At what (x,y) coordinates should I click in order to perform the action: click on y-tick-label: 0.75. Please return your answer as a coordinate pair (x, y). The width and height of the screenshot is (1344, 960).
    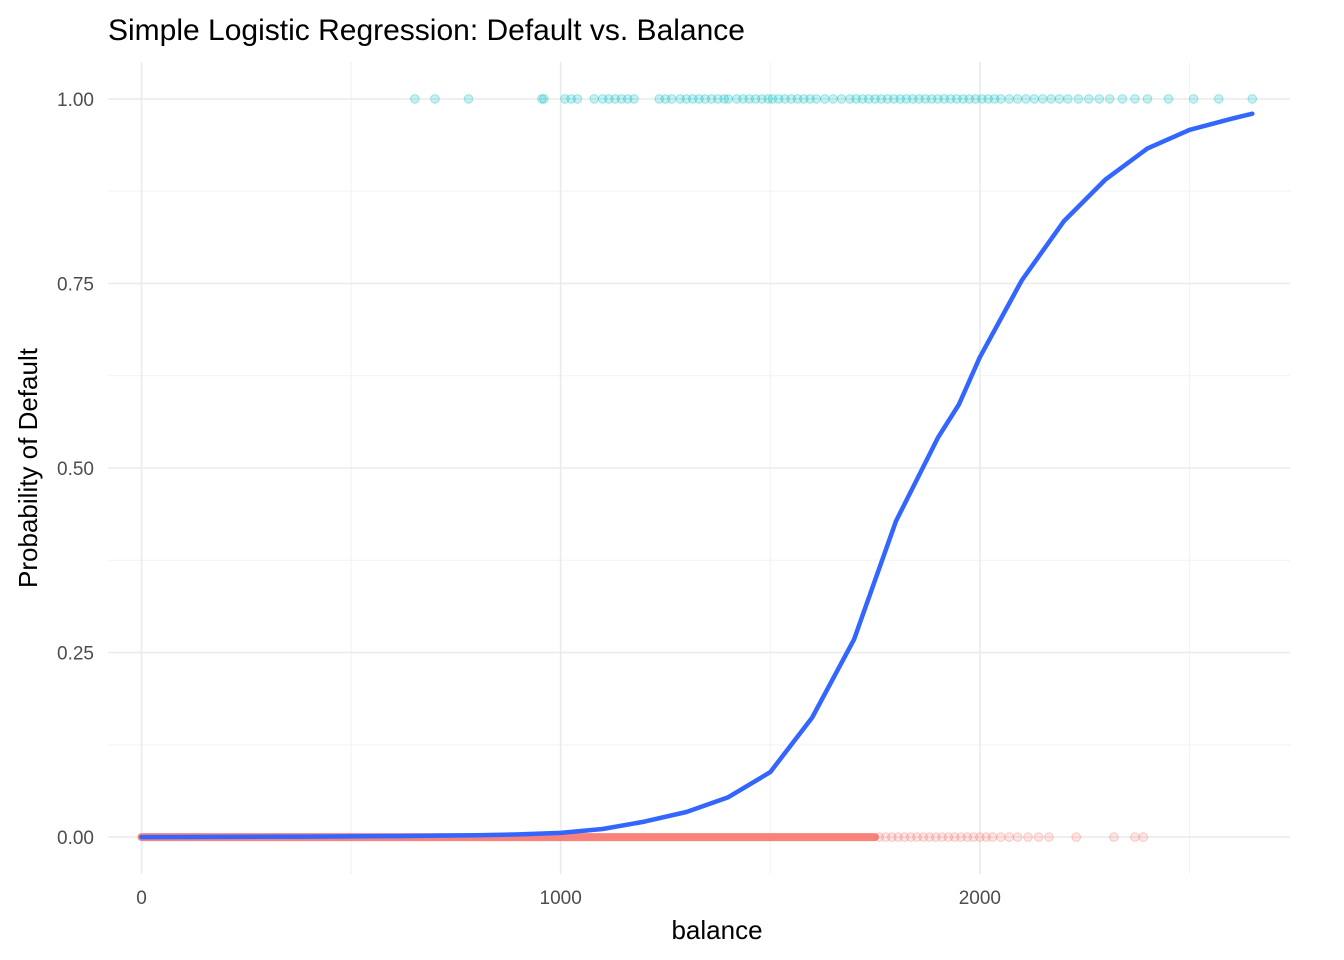
    Looking at the image, I should click on (75, 284).